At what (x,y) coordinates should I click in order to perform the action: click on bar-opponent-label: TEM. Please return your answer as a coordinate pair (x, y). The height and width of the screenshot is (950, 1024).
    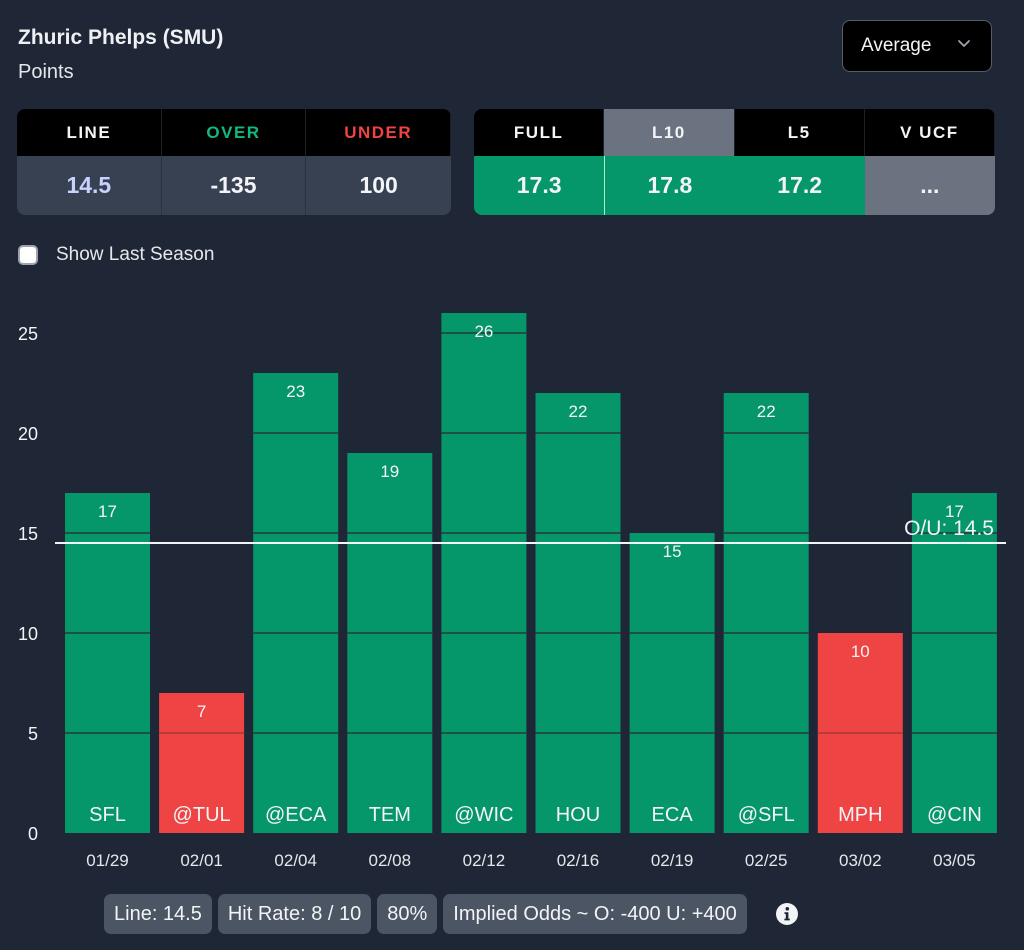
    Looking at the image, I should click on (390, 815).